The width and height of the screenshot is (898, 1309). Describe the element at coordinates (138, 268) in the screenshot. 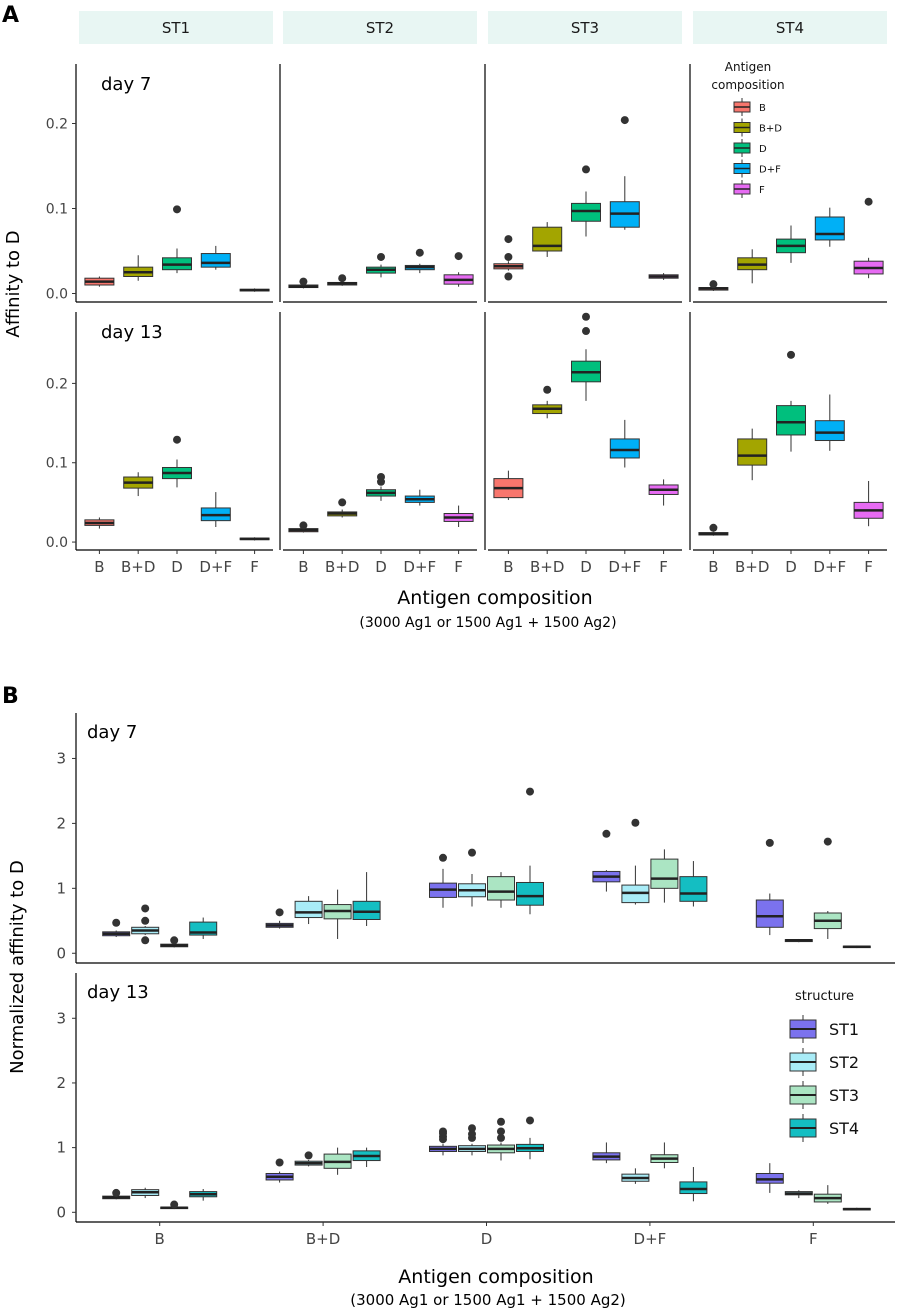

I see `box-day-7-st1-bpd` at that location.